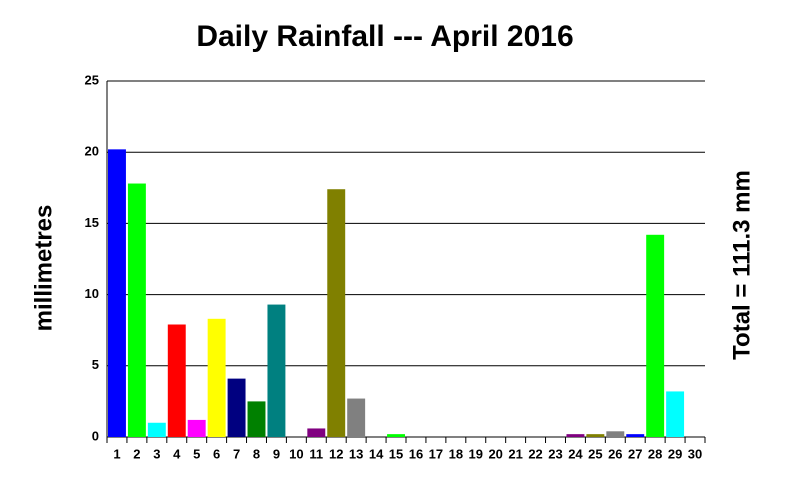 The width and height of the screenshot is (792, 491). What do you see at coordinates (384, 36) in the screenshot?
I see `chart-title: Daily Rainfall --- April 2016` at bounding box center [384, 36].